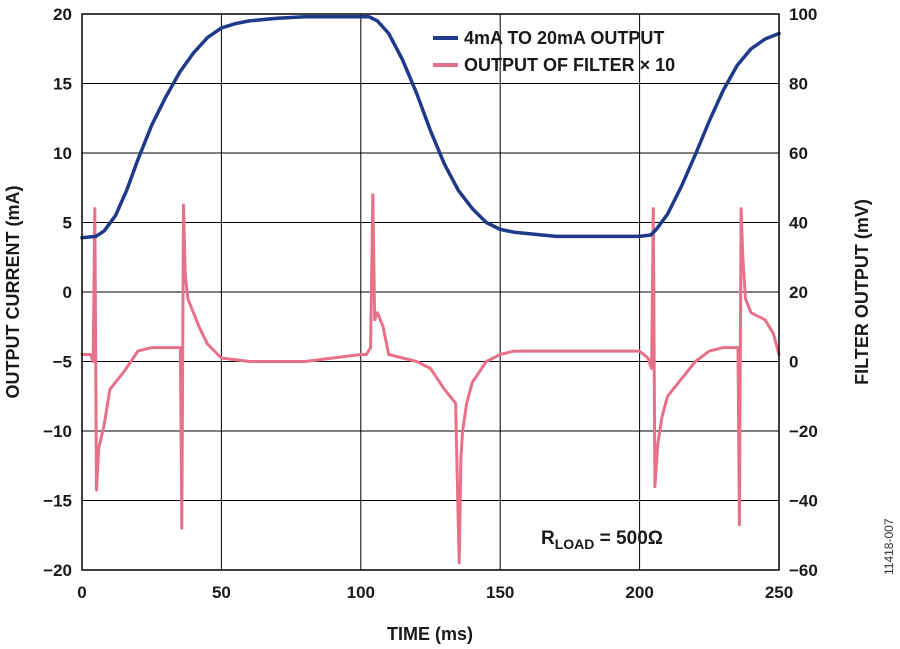 The image size is (900, 649). I want to click on x-tick-label: 200, so click(639, 592).